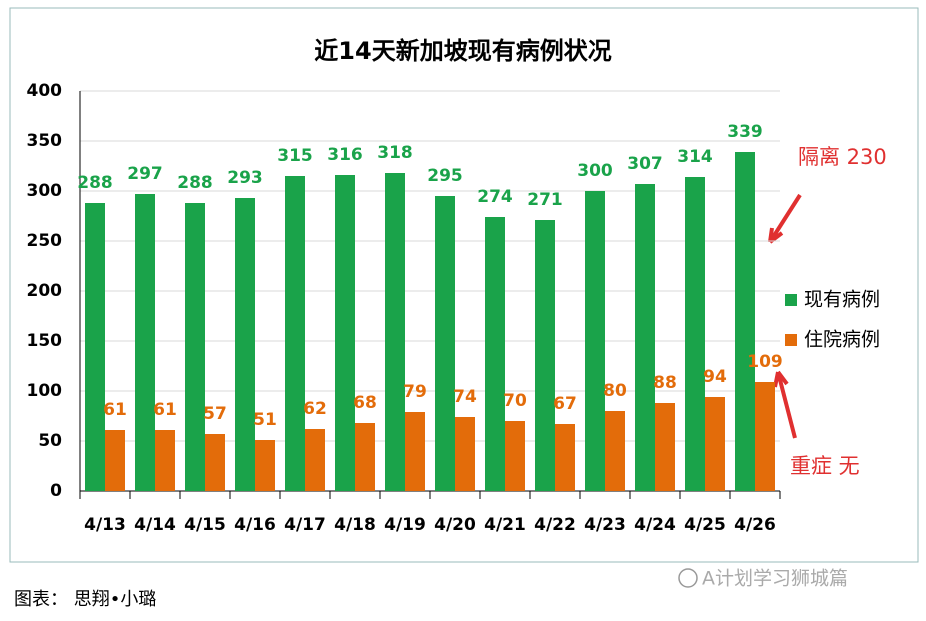 This screenshot has height=621, width=926. I want to click on value-label: 316, so click(345, 155).